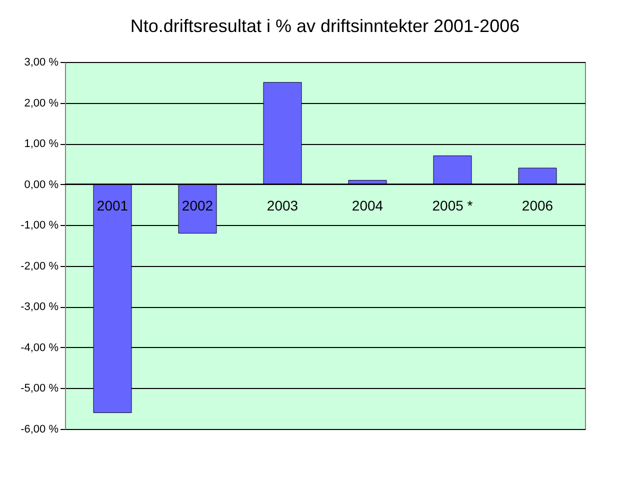  Describe the element at coordinates (538, 205) in the screenshot. I see `x-tick-label: 2006` at that location.